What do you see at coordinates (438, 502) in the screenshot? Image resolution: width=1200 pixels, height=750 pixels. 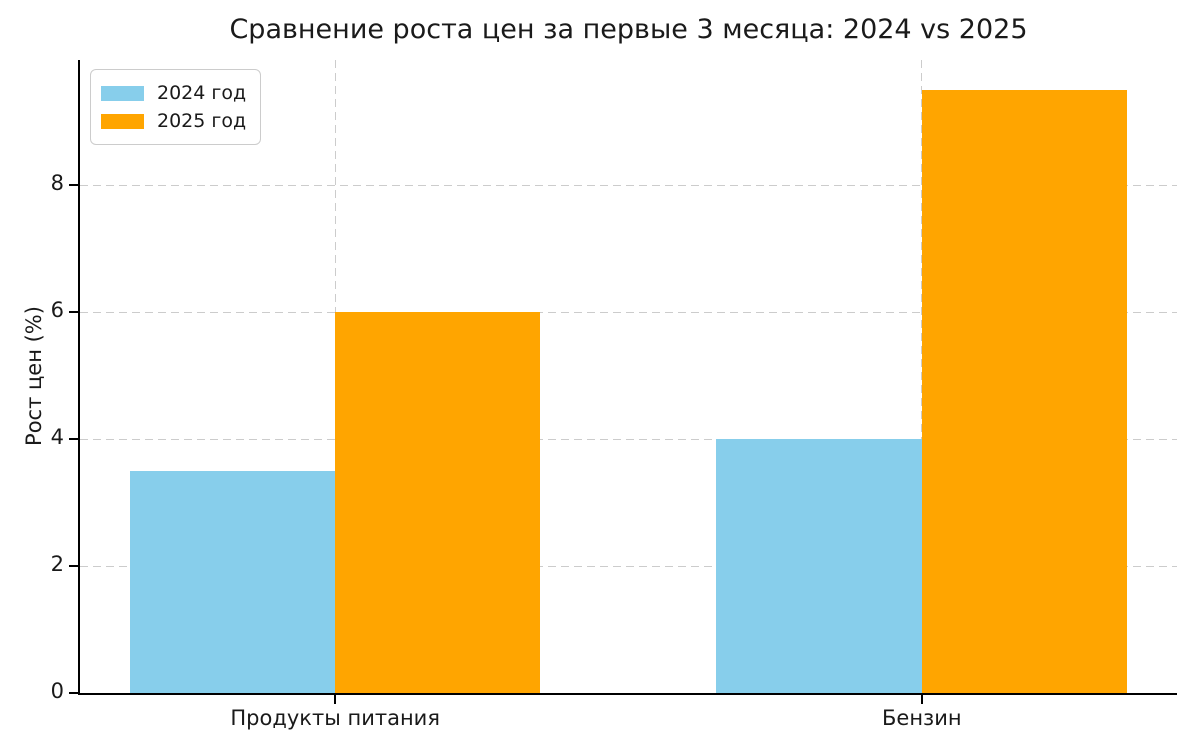 I see `bar-2025-год-c0` at bounding box center [438, 502].